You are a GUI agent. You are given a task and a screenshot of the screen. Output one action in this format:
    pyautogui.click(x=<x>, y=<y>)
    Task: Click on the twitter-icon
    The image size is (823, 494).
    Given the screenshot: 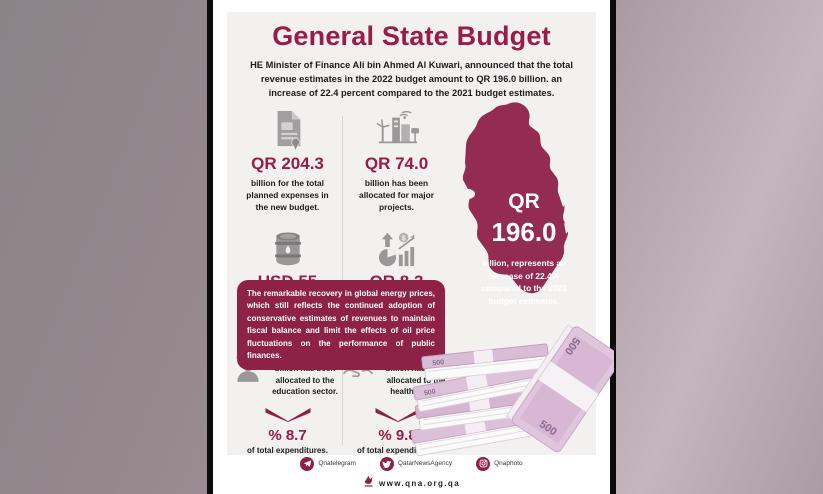 What is the action you would take?
    pyautogui.click(x=386, y=463)
    